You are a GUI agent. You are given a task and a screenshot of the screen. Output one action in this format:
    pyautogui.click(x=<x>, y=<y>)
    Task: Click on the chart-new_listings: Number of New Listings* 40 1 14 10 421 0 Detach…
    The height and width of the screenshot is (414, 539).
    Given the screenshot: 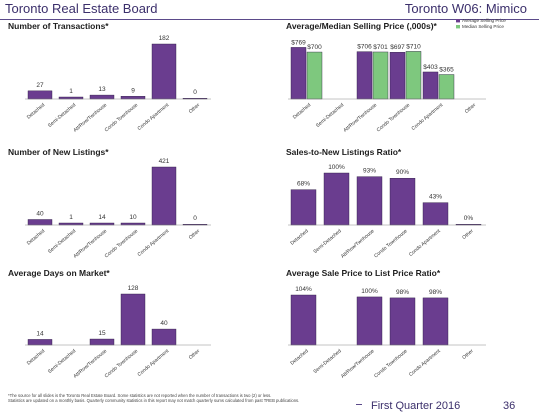 What is the action you would take?
    pyautogui.click(x=109, y=203)
    